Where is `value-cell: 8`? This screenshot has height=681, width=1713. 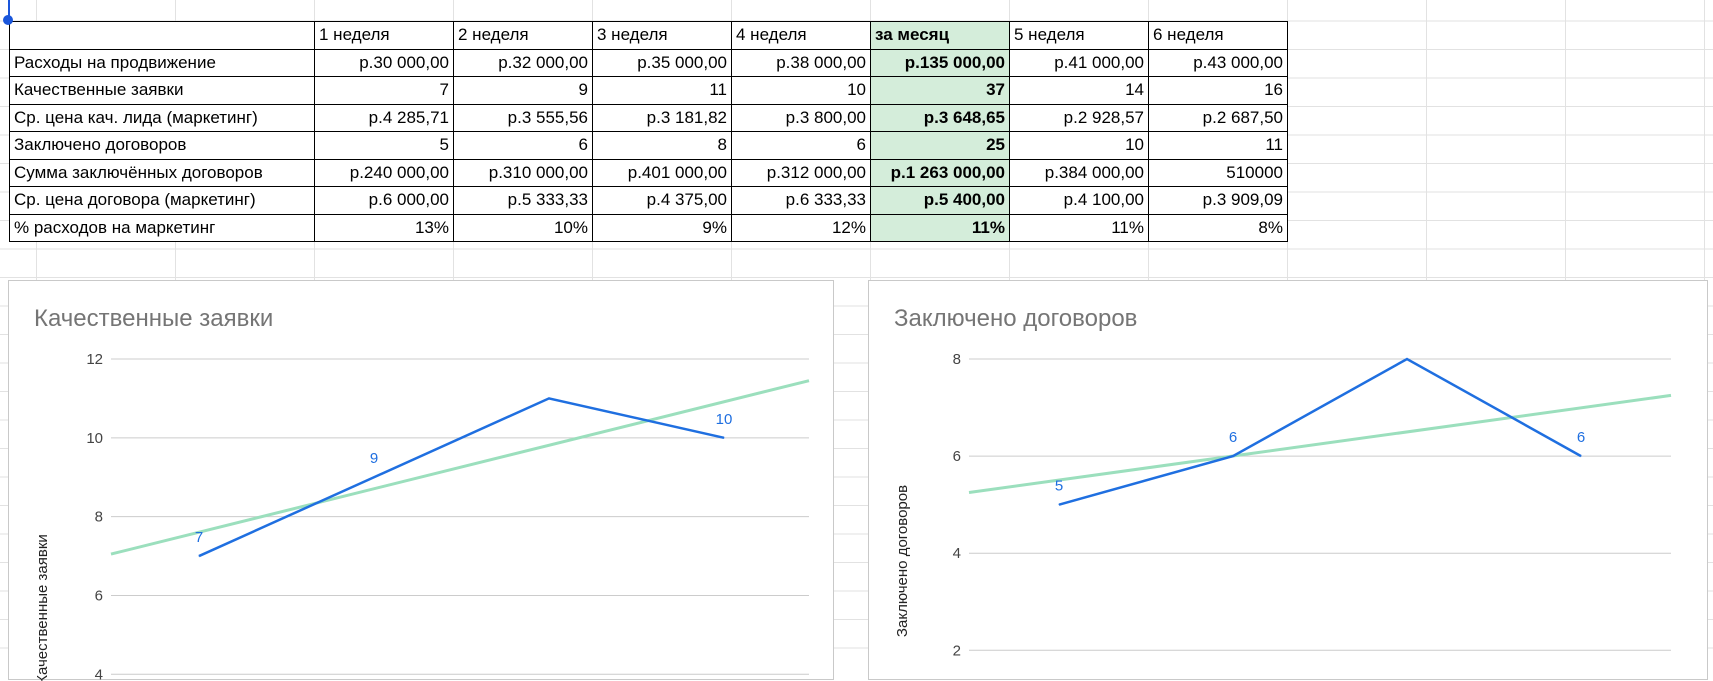
value-cell: 8 is located at coordinates (662, 145).